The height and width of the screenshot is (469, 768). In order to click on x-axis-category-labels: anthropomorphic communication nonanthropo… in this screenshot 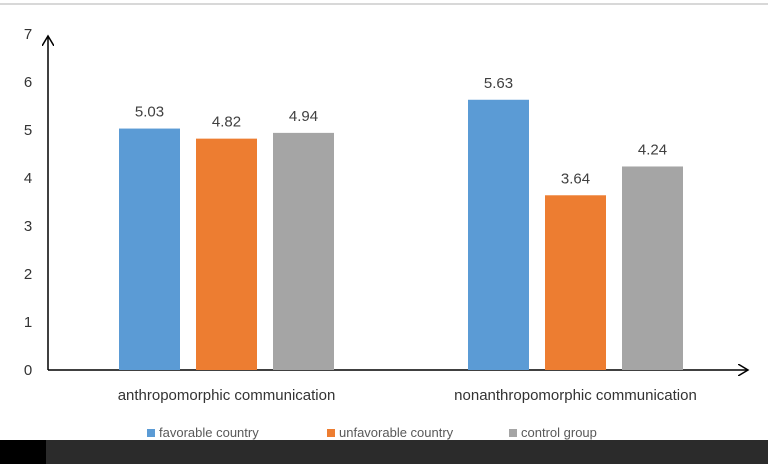, I will do `click(407, 395)`.